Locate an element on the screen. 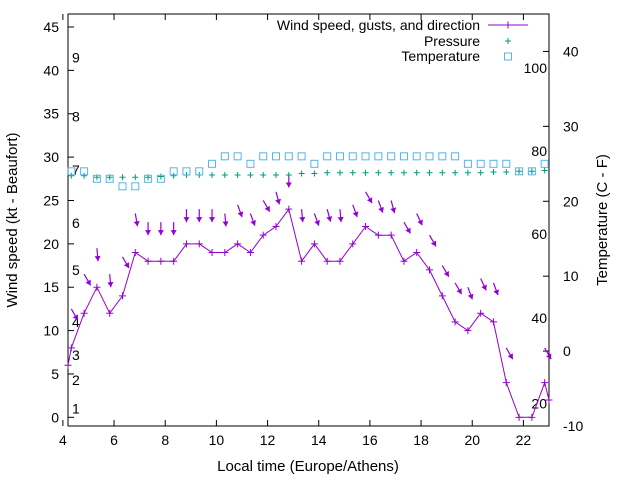  beaufort-label: 7 is located at coordinates (76, 170).